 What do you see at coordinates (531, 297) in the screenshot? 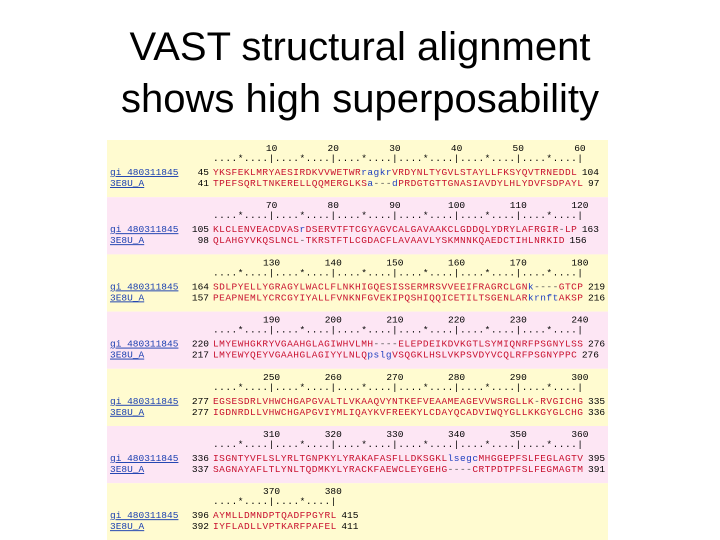
I see `residue: k` at bounding box center [531, 297].